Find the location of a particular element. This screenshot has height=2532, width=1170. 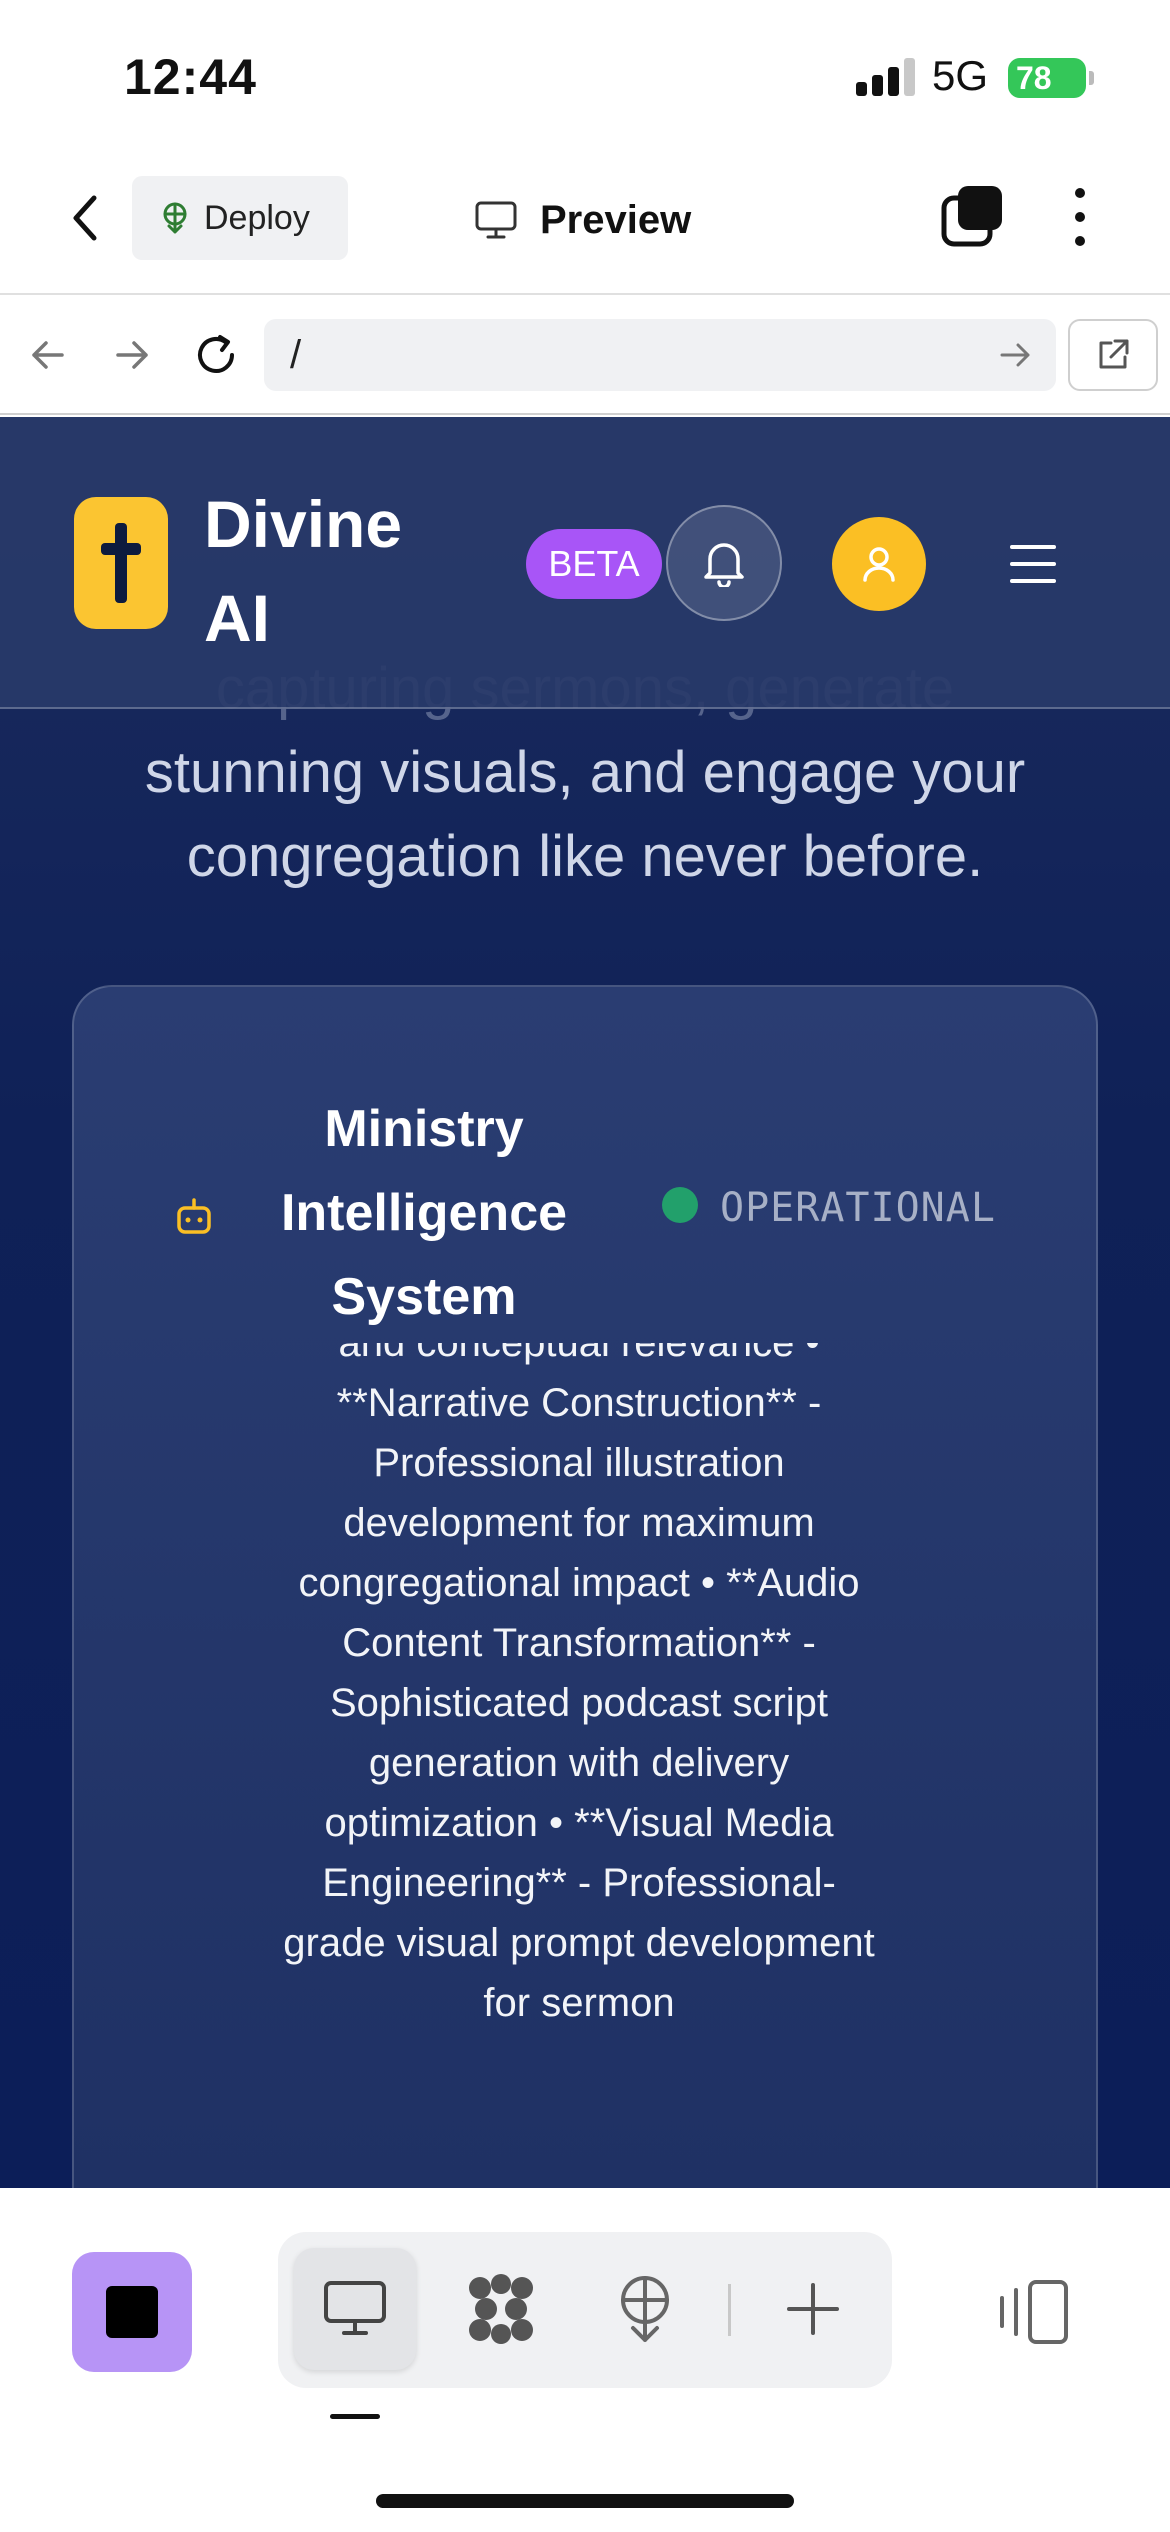

shapes-icon is located at coordinates (501, 2309).